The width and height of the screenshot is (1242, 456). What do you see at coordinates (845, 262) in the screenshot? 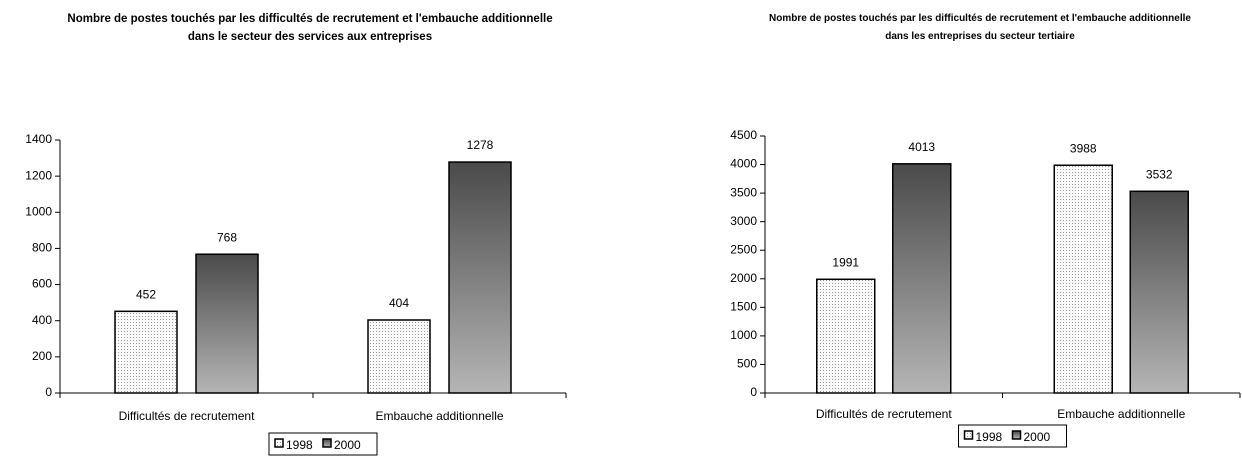
I see `value-label: 1991` at bounding box center [845, 262].